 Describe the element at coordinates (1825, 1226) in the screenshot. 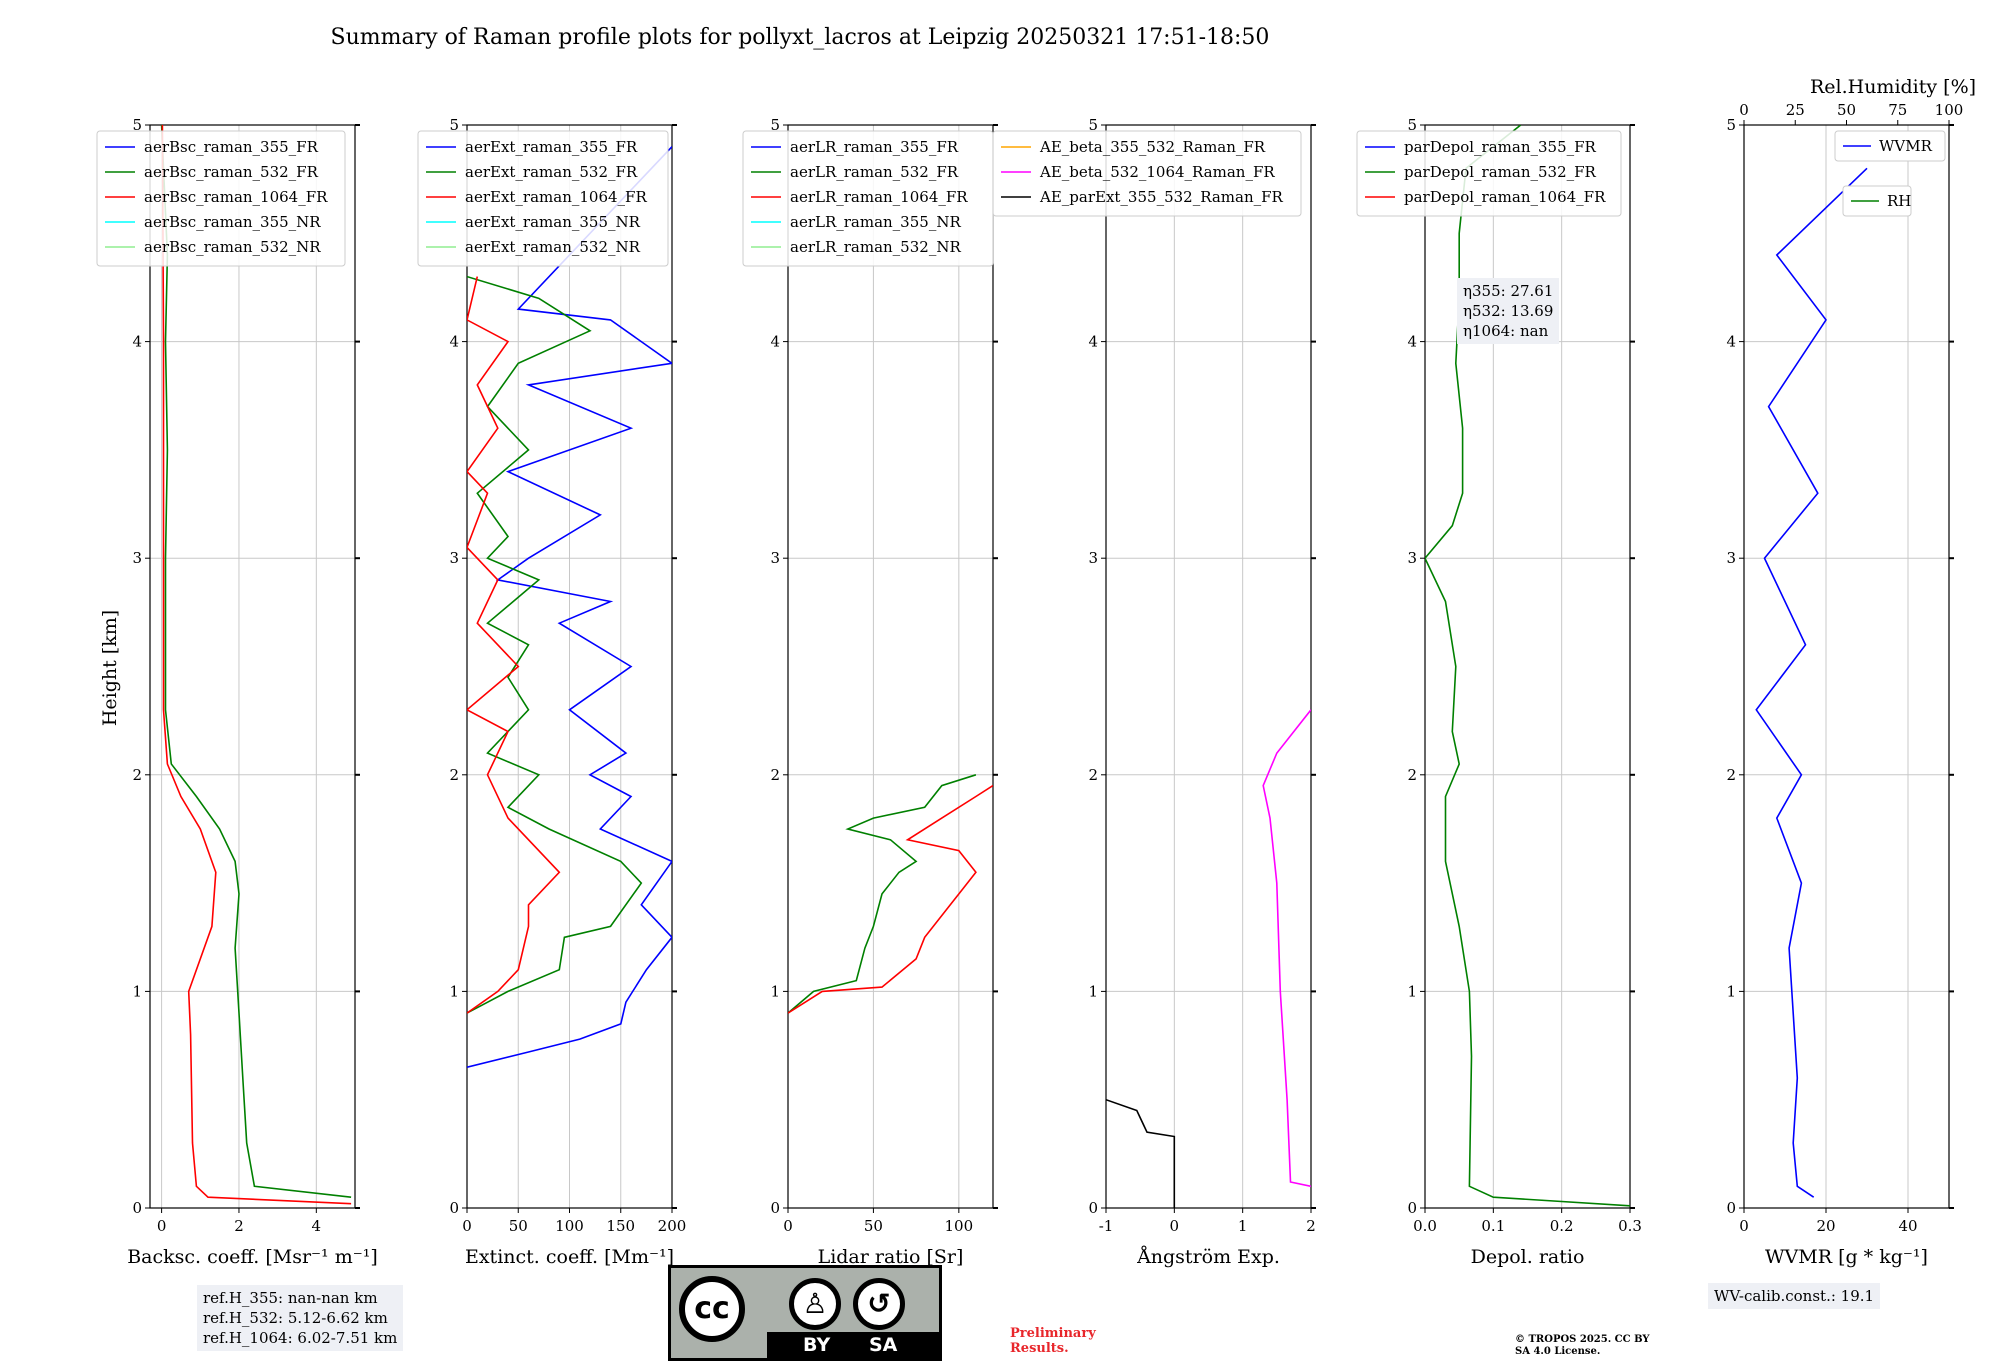

I see `x-tick-label: 20` at that location.